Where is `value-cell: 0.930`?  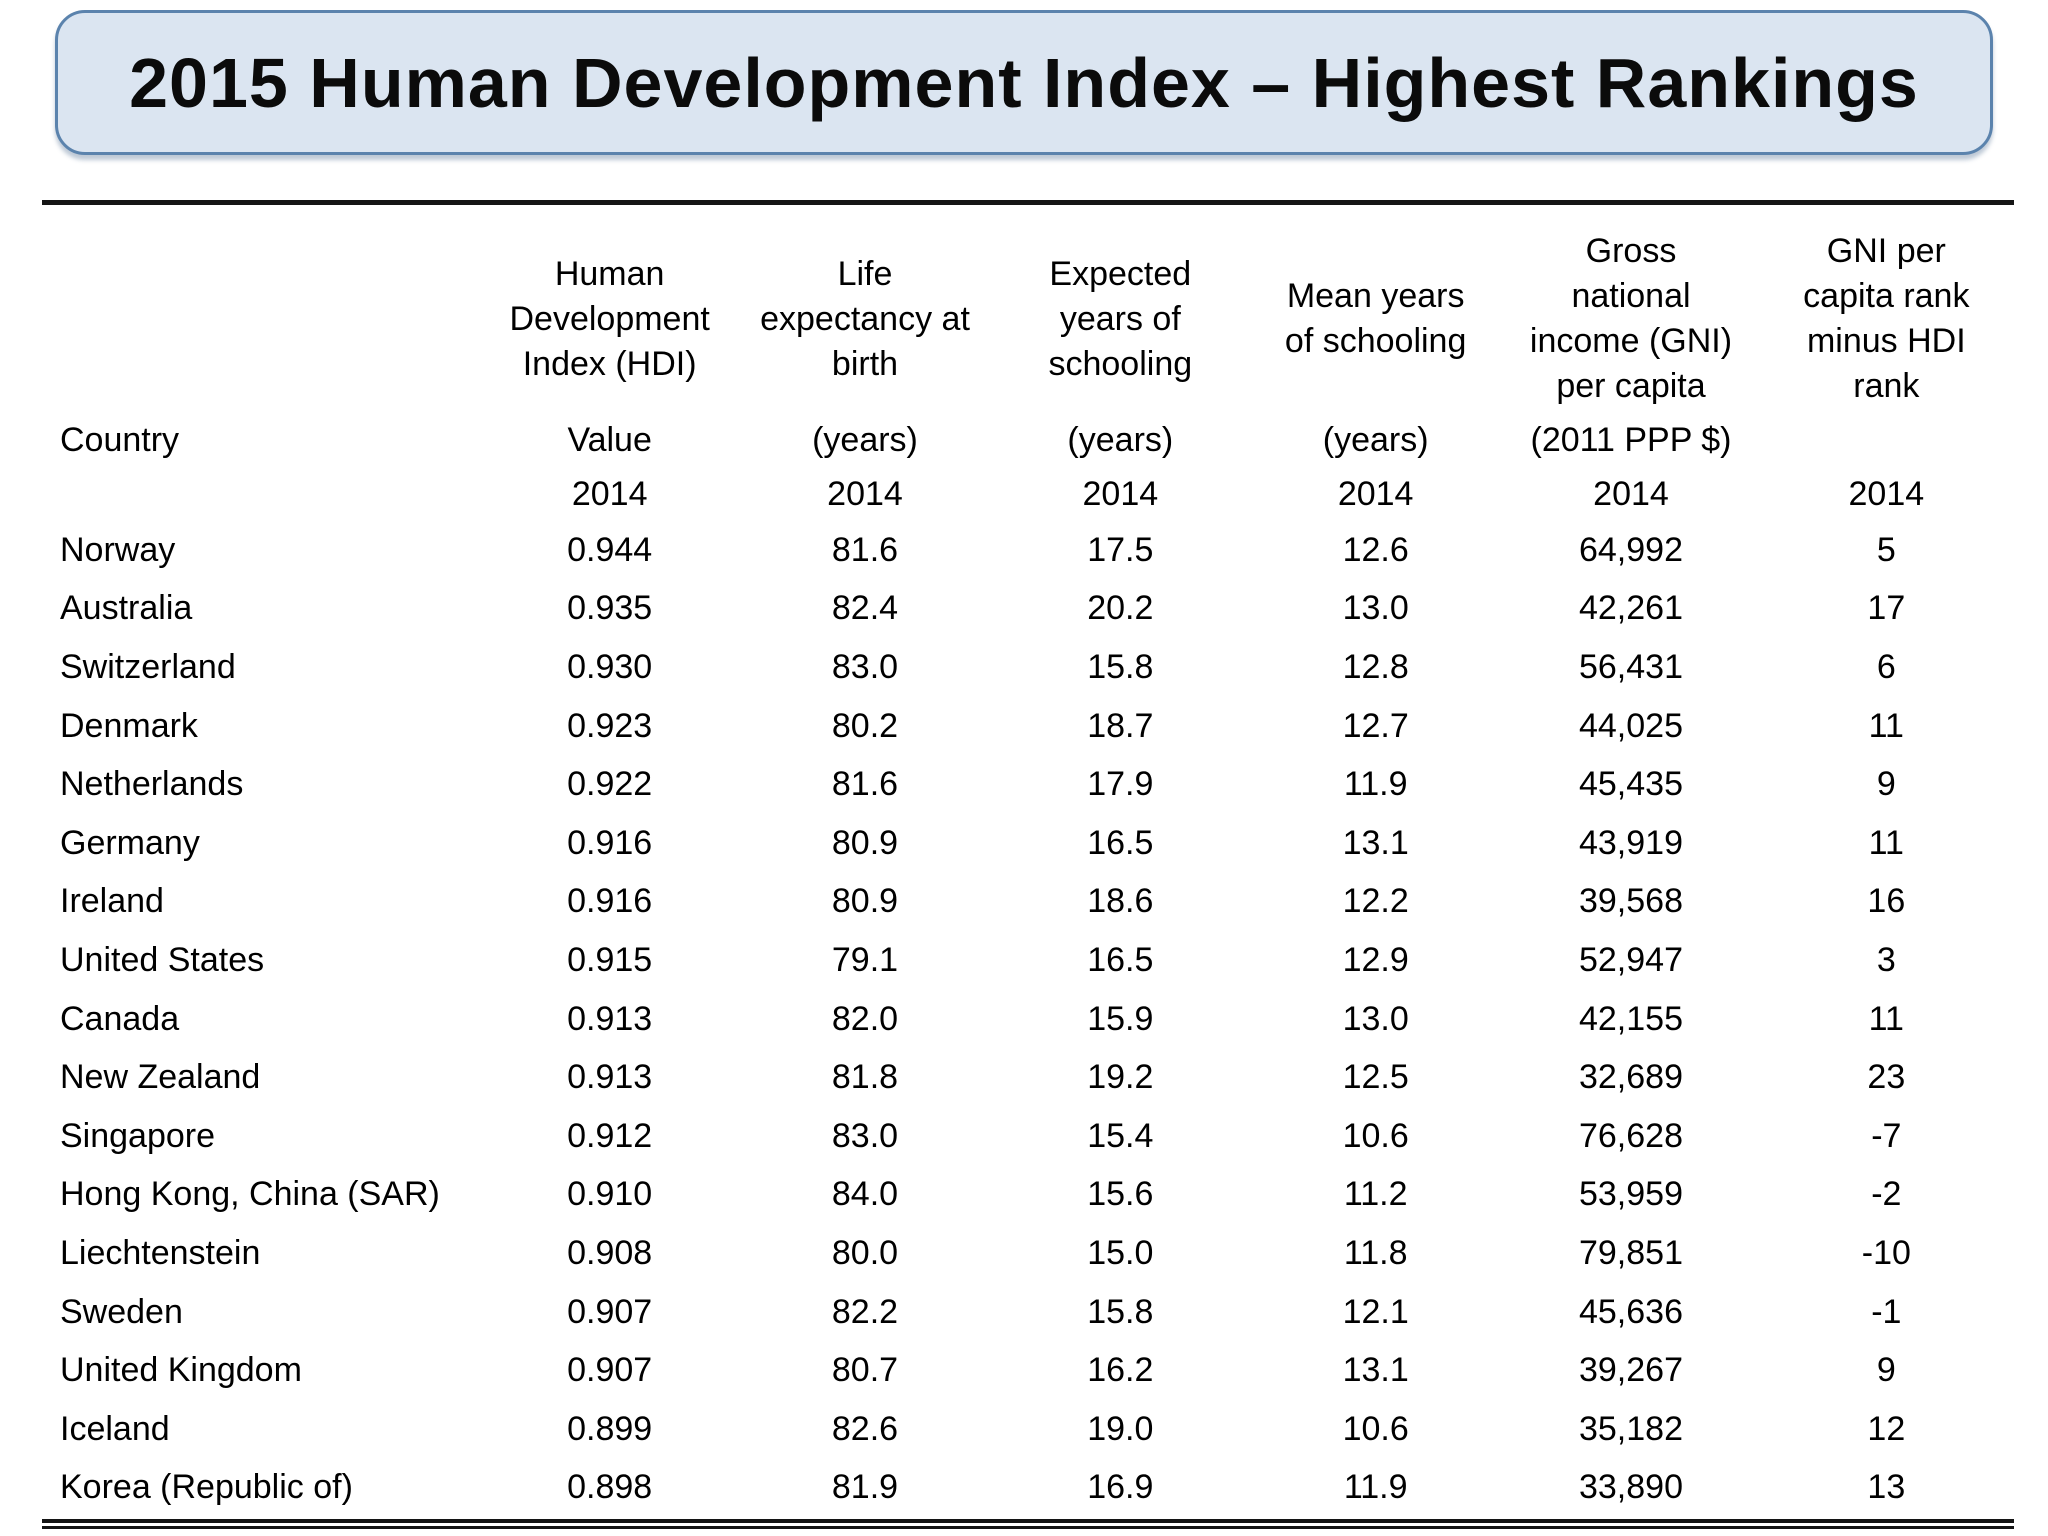
value-cell: 0.930 is located at coordinates (610, 666).